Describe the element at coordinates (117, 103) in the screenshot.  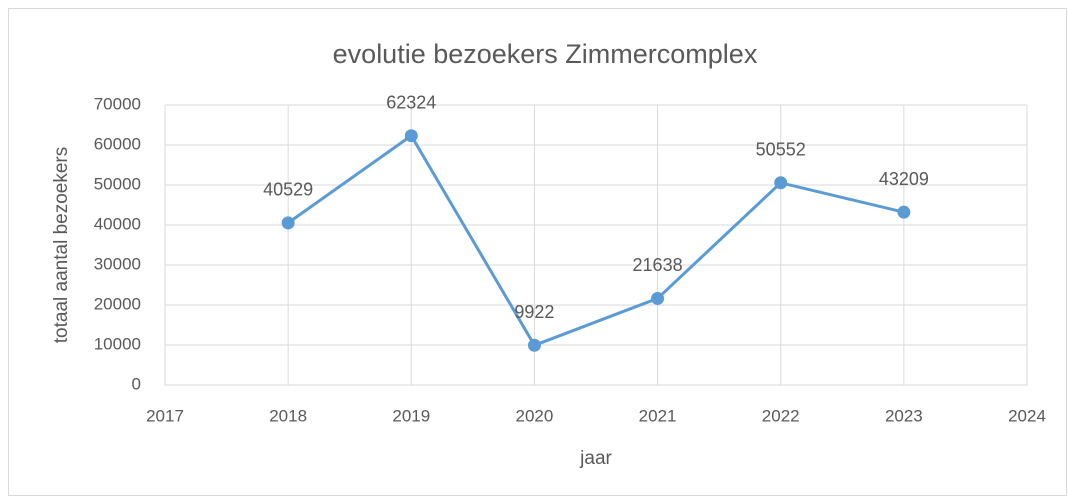
I see `y-tick-label: 70000` at that location.